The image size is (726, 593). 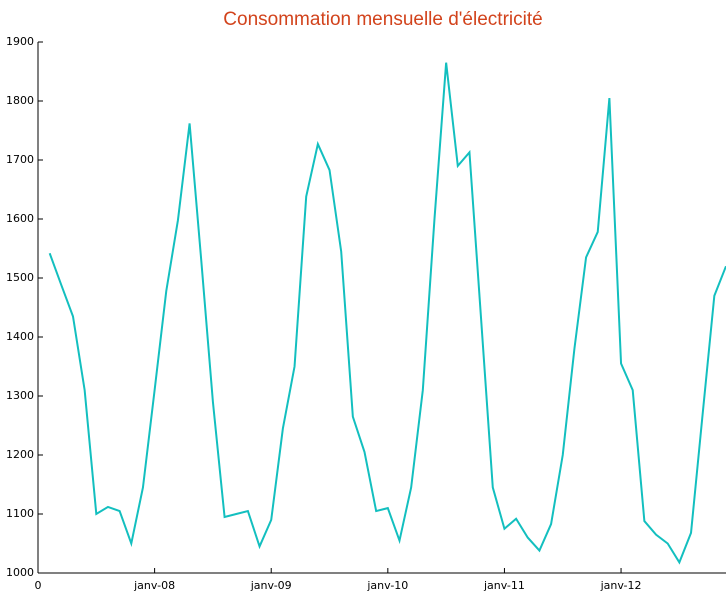 What do you see at coordinates (20, 277) in the screenshot?
I see `y-tick-label: 1500` at bounding box center [20, 277].